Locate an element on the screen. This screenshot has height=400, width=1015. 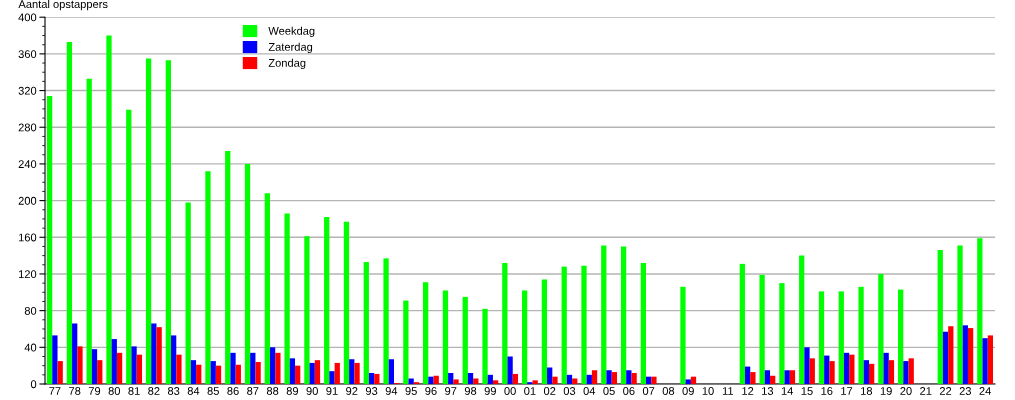
y-tick-label: 40 is located at coordinates (30, 347).